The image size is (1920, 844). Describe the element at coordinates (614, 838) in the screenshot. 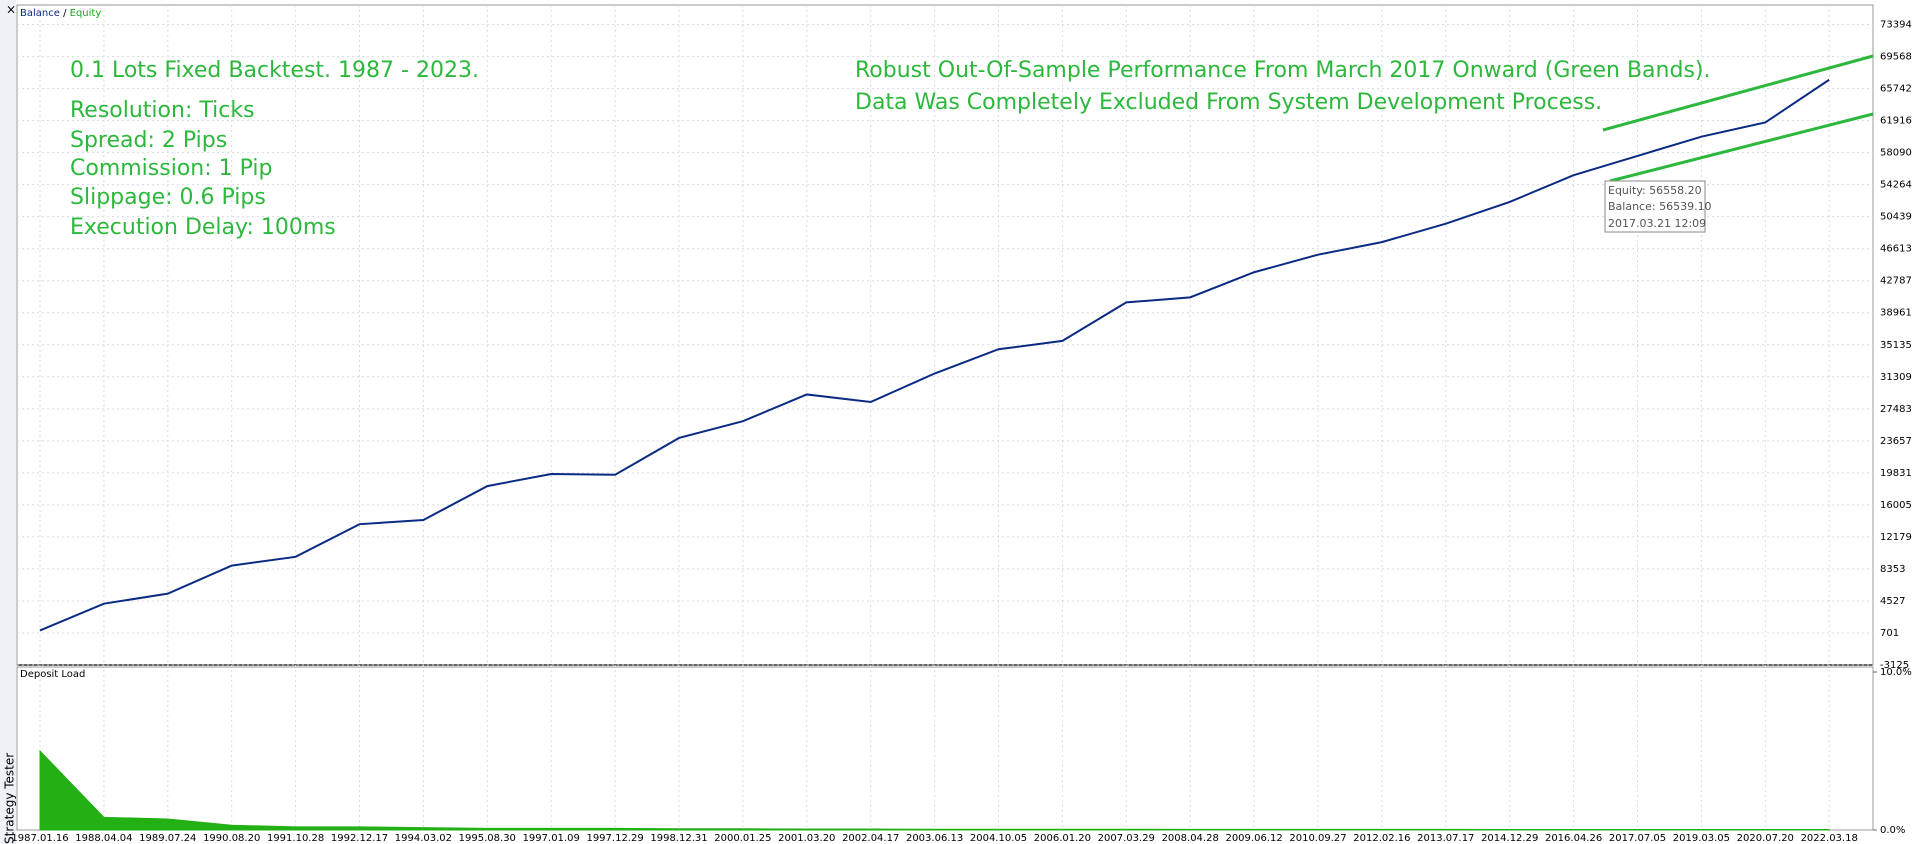

I see `x-tick-label: 1997.12.29` at that location.